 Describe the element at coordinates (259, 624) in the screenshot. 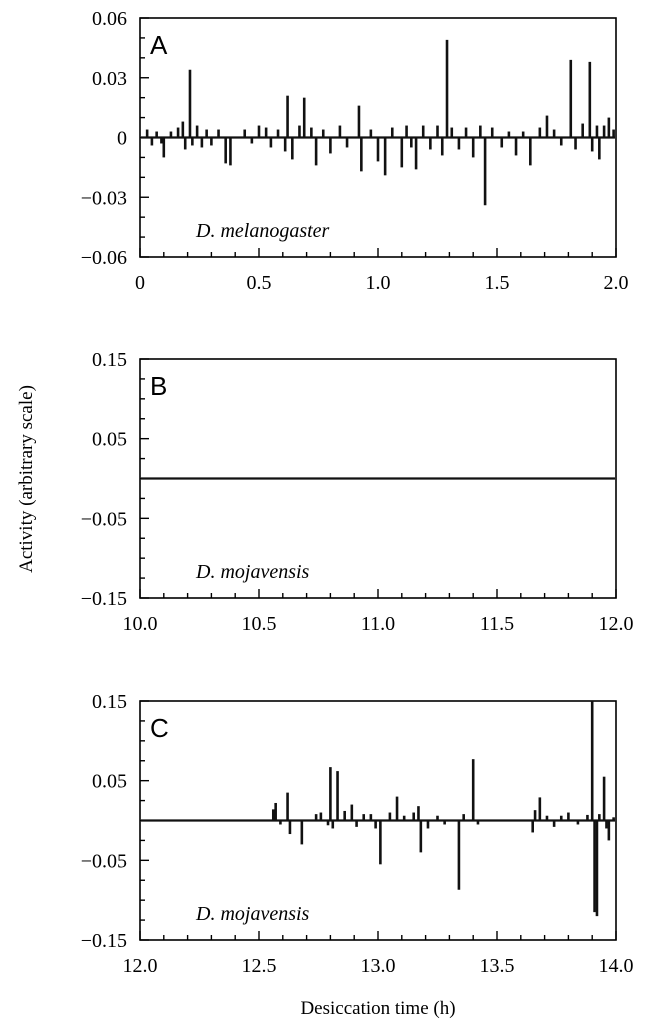

I see `x-tick-label: 10.5` at that location.